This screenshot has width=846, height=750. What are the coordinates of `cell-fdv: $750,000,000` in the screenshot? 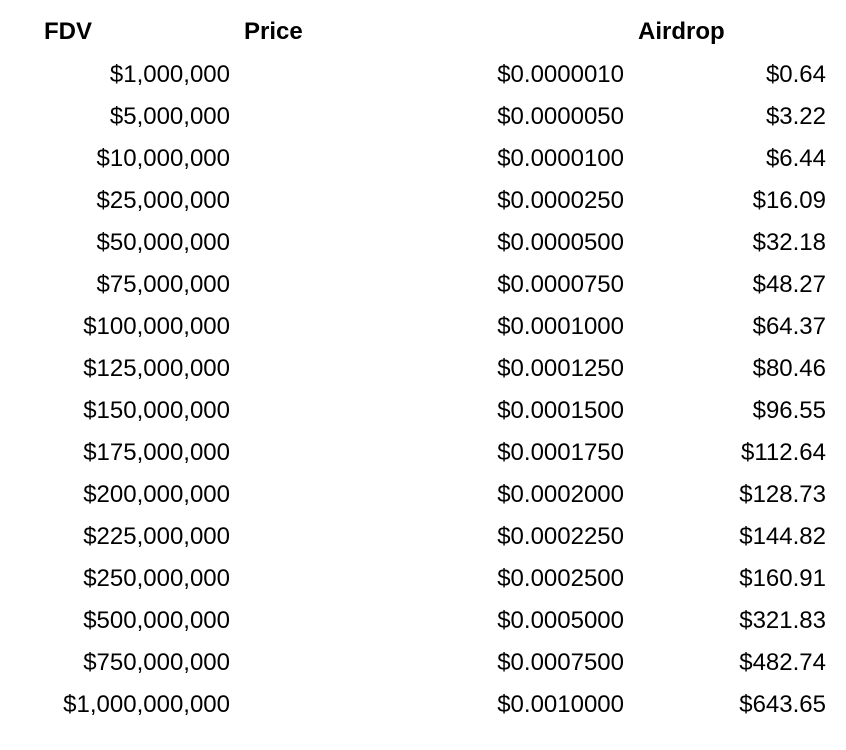 It's located at (156, 662).